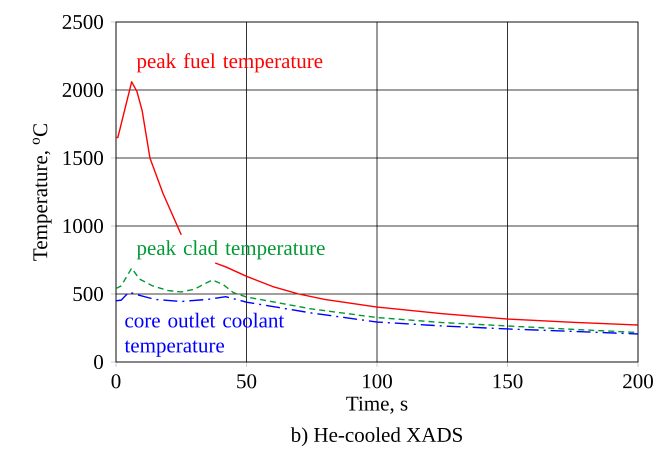 The image size is (665, 464). What do you see at coordinates (89, 294) in the screenshot?
I see `y-tick-label: 500` at bounding box center [89, 294].